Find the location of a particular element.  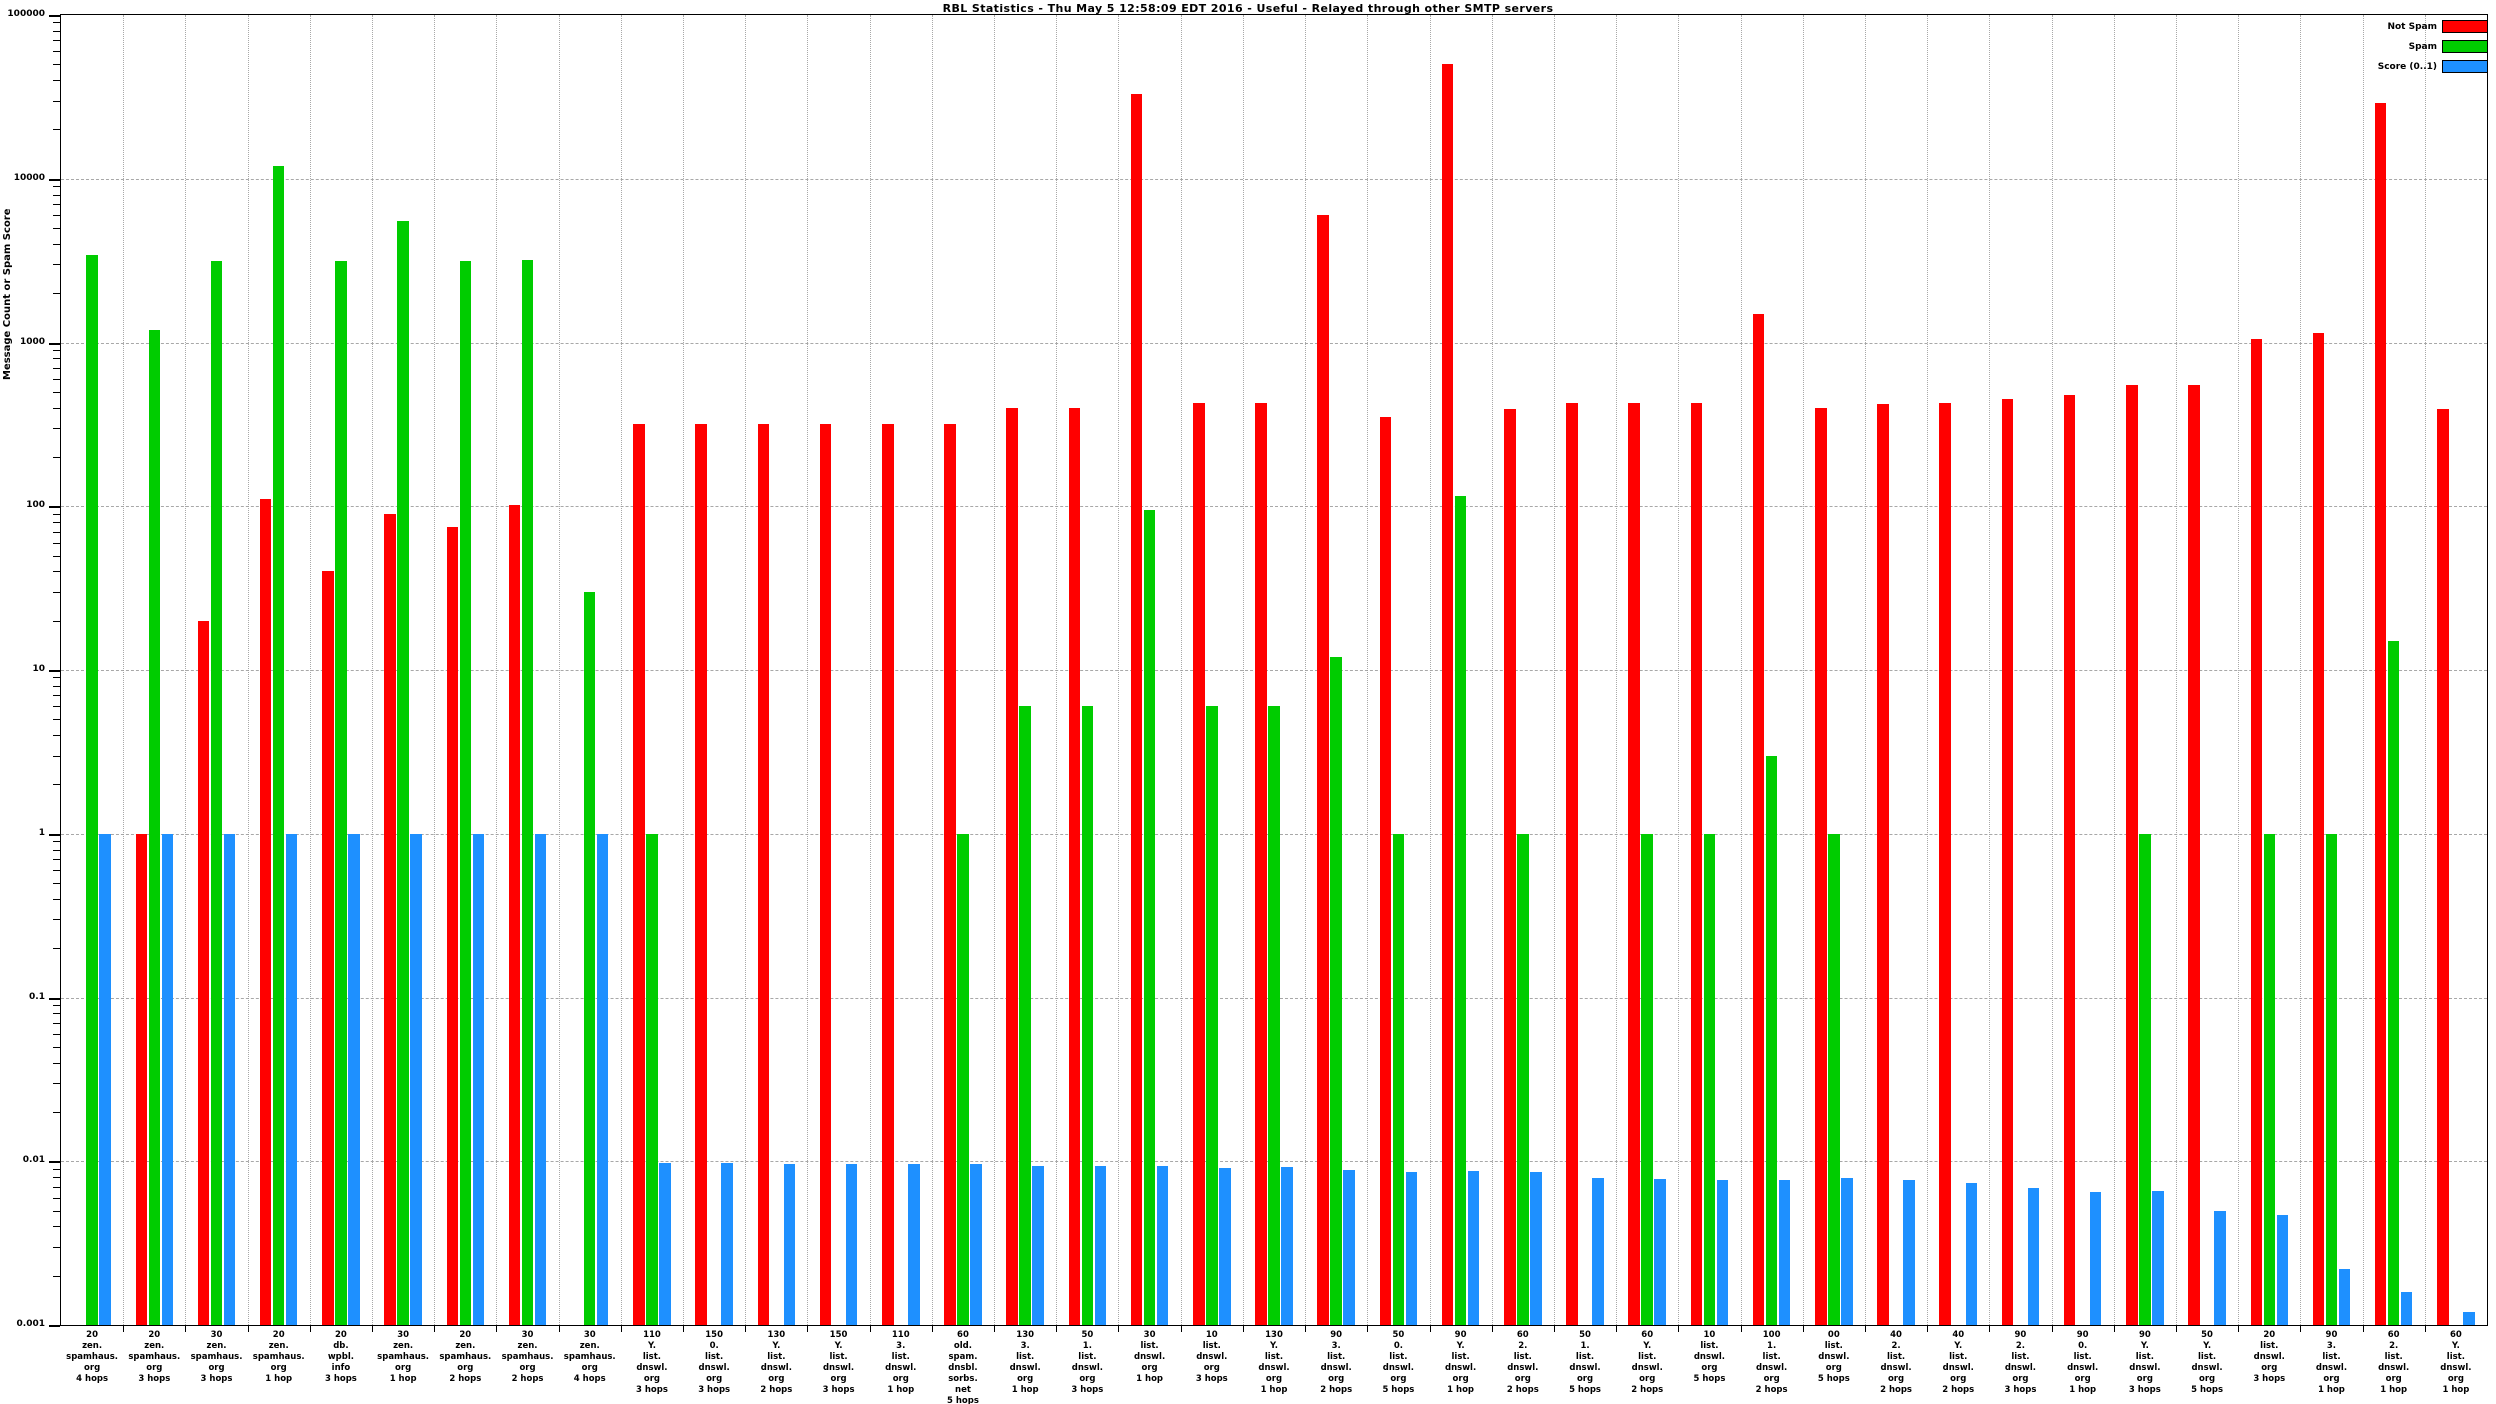

y-tick-label: 0.001 is located at coordinates (30, 1324).